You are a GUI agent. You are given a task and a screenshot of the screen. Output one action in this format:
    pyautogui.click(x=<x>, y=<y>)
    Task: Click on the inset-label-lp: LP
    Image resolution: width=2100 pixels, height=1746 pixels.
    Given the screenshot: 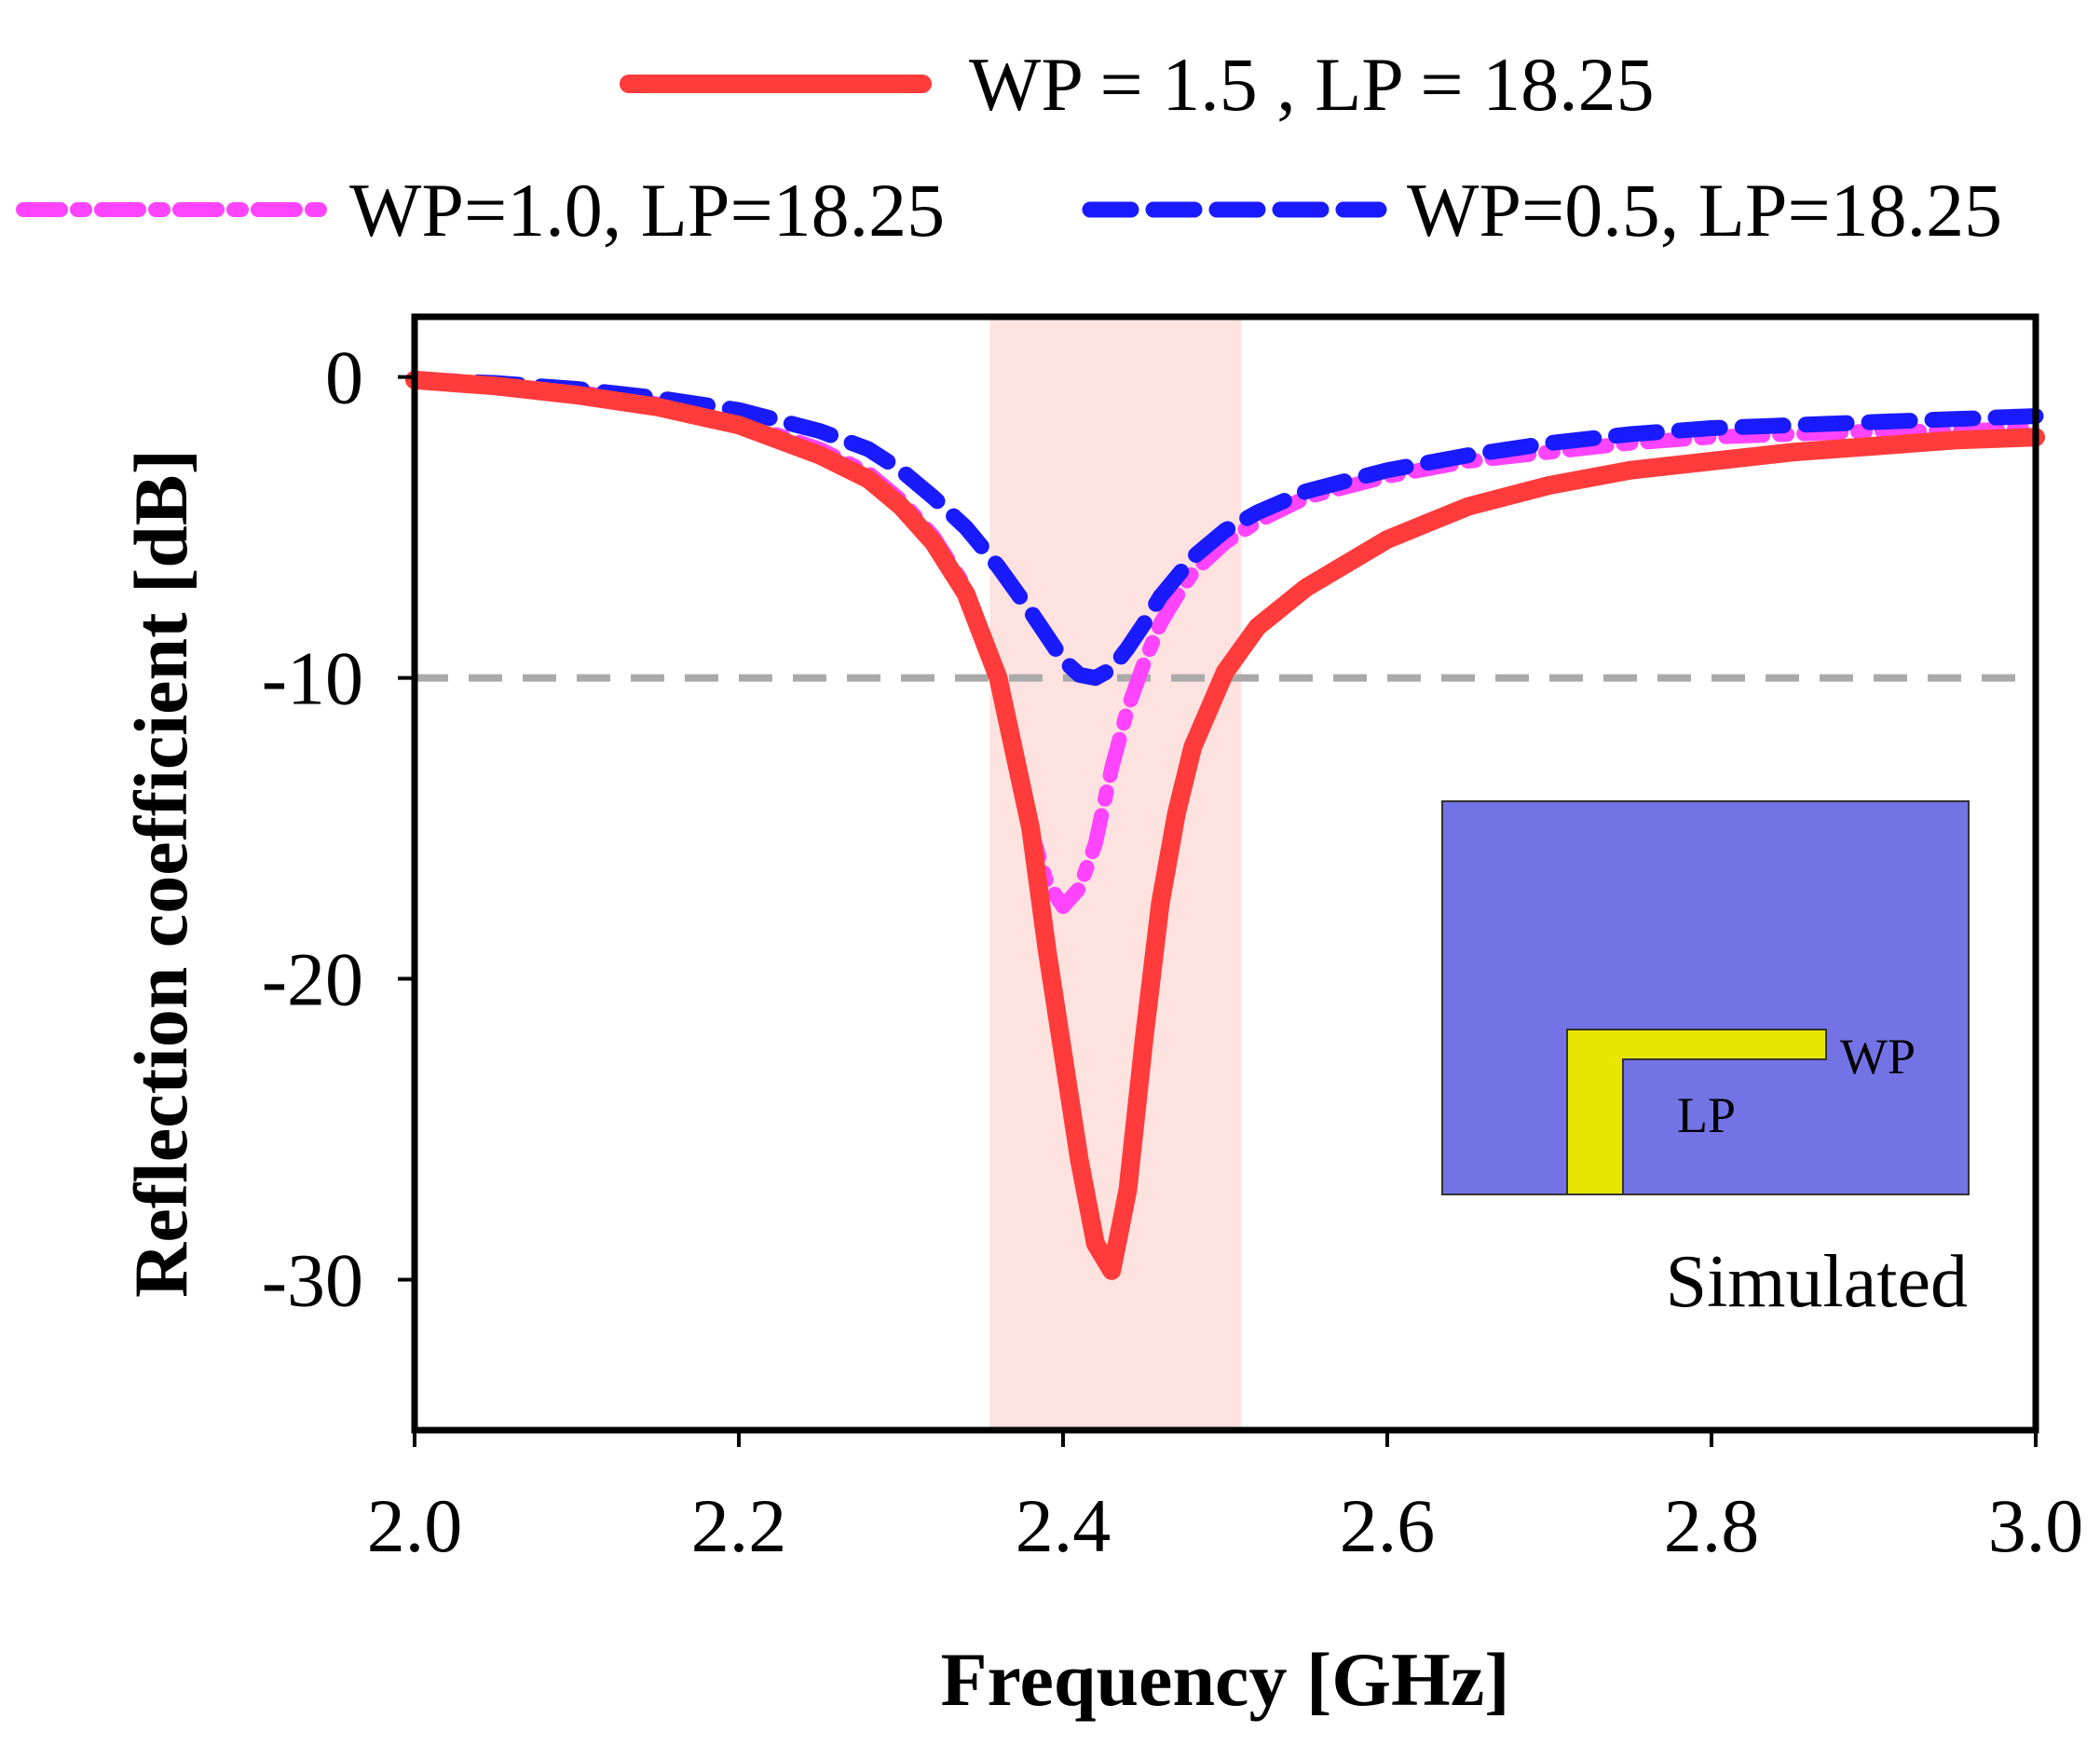 What is the action you would take?
    pyautogui.click(x=1706, y=1115)
    